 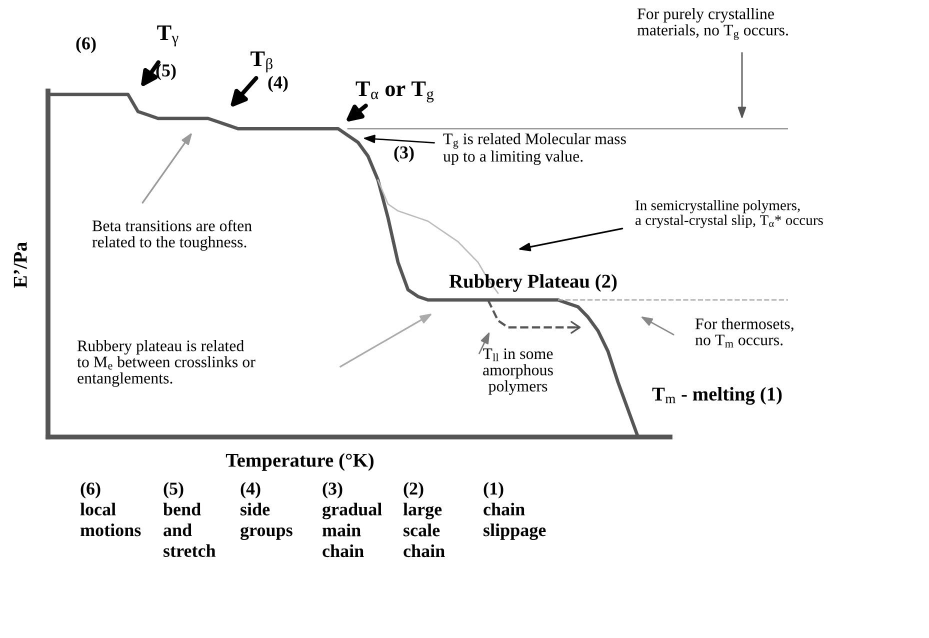 What do you see at coordinates (424, 520) in the screenshot?
I see `text: (2) large scale chain` at bounding box center [424, 520].